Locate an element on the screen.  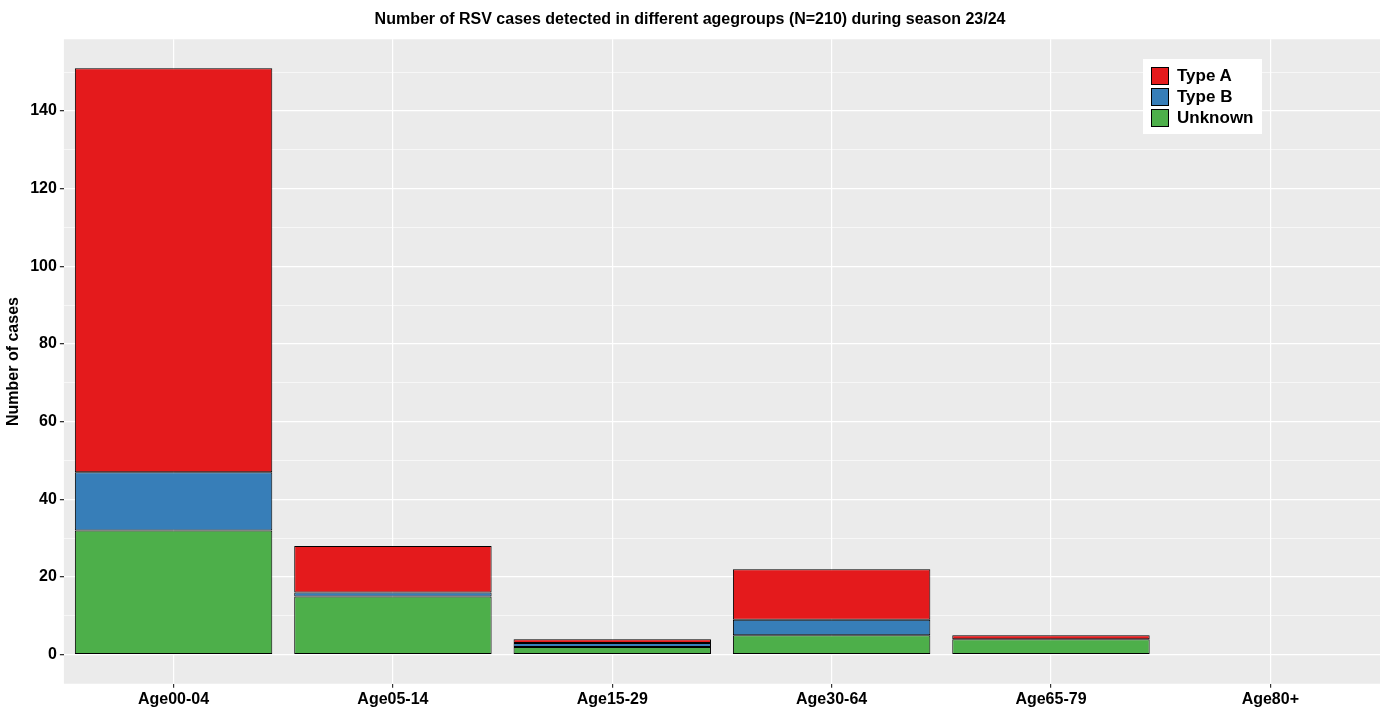
y-tick-label: 20 is located at coordinates (48, 576).